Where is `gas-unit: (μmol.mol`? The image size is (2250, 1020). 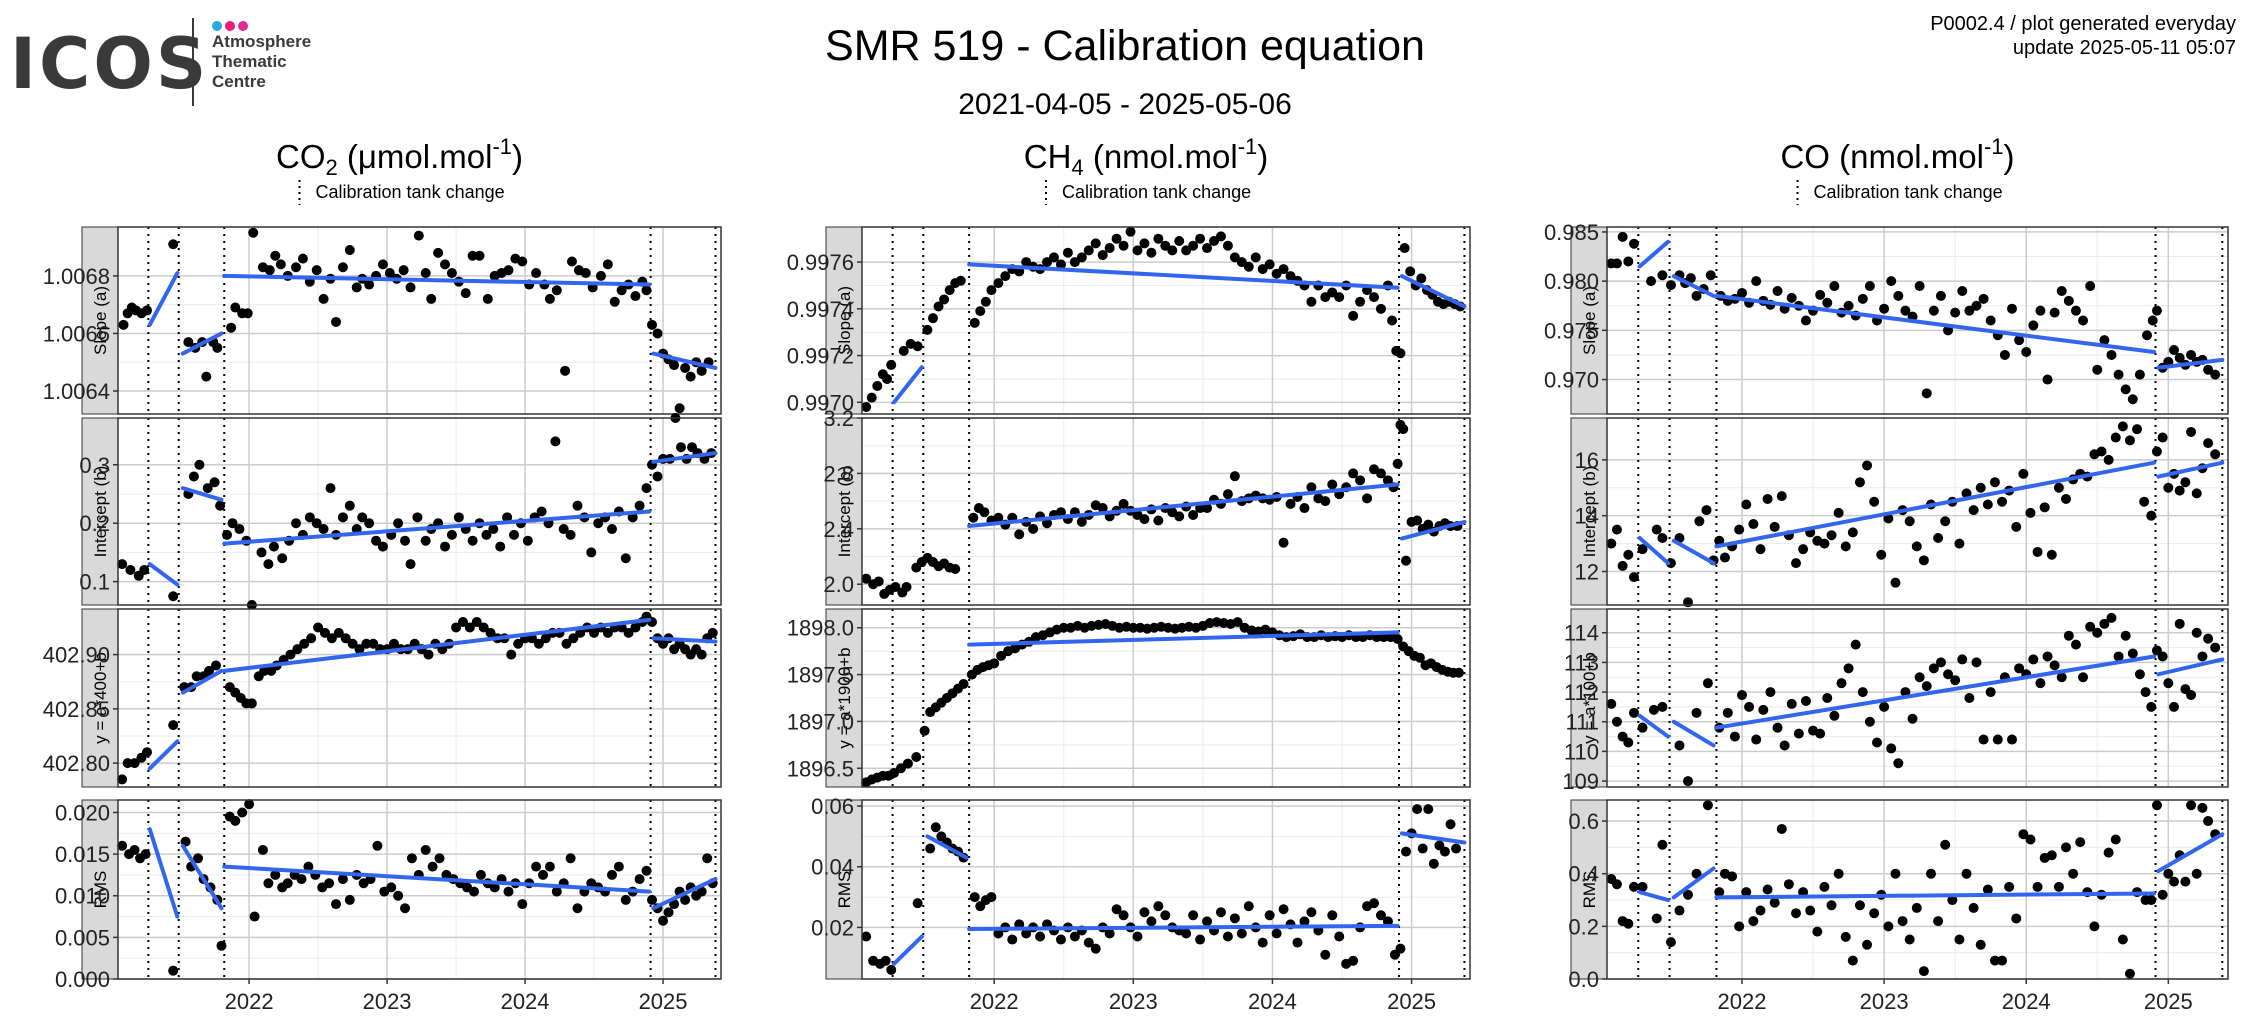 gas-unit: (μmol.mol is located at coordinates (415, 156).